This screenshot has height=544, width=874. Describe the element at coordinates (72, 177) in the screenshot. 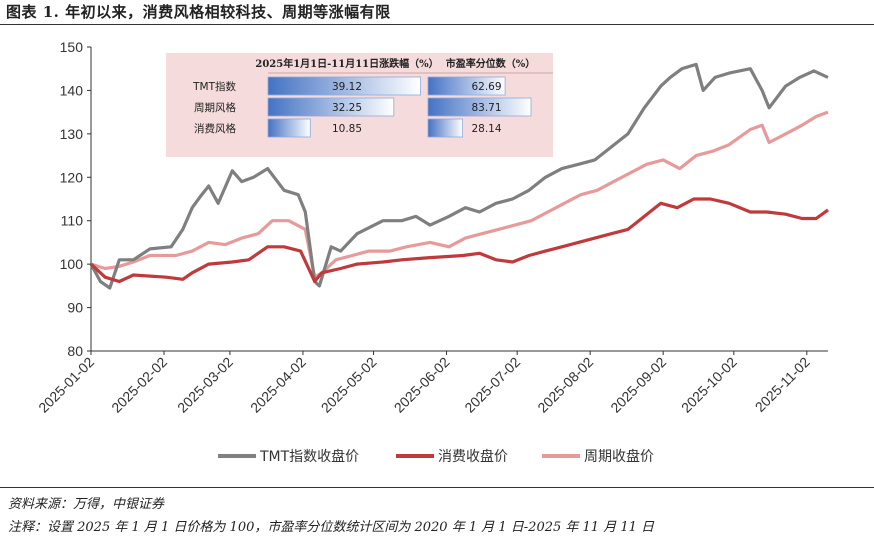

I see `y-tick-label: 120` at that location.